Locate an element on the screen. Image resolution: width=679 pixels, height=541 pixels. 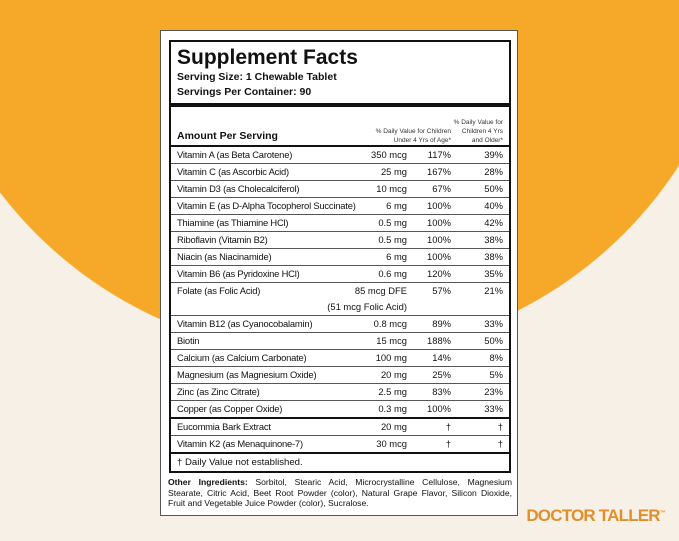
amount: 100 mg is located at coordinates (391, 357).